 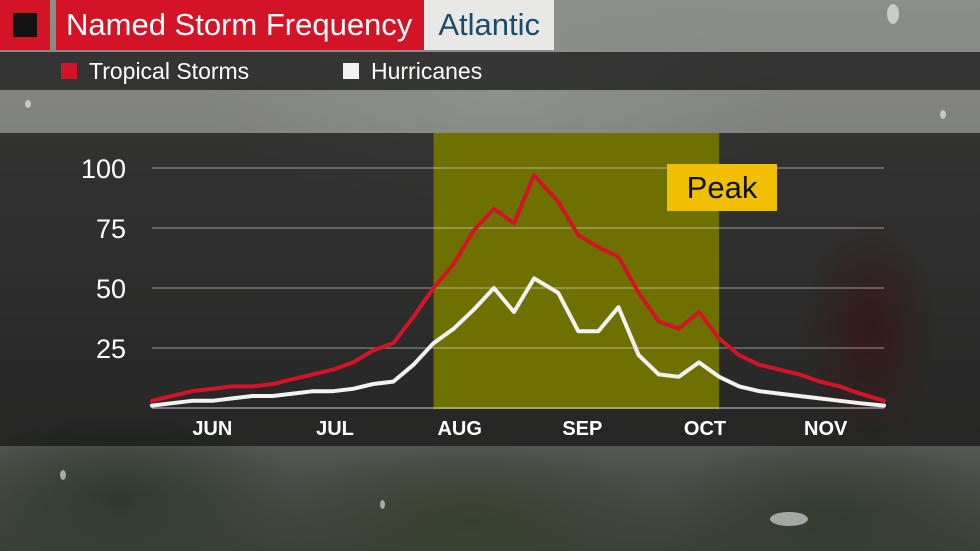 What do you see at coordinates (69, 71) in the screenshot?
I see `legend-swatch-red` at bounding box center [69, 71].